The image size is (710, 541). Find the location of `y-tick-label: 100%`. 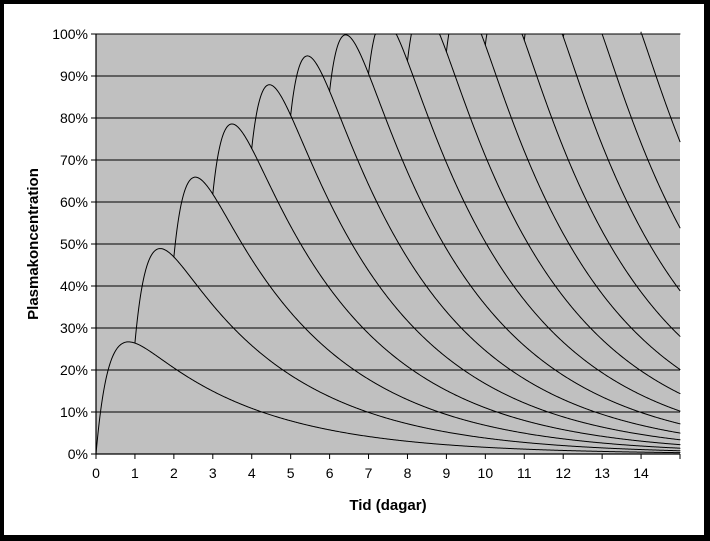

y-tick-label: 100% is located at coordinates (70, 34).